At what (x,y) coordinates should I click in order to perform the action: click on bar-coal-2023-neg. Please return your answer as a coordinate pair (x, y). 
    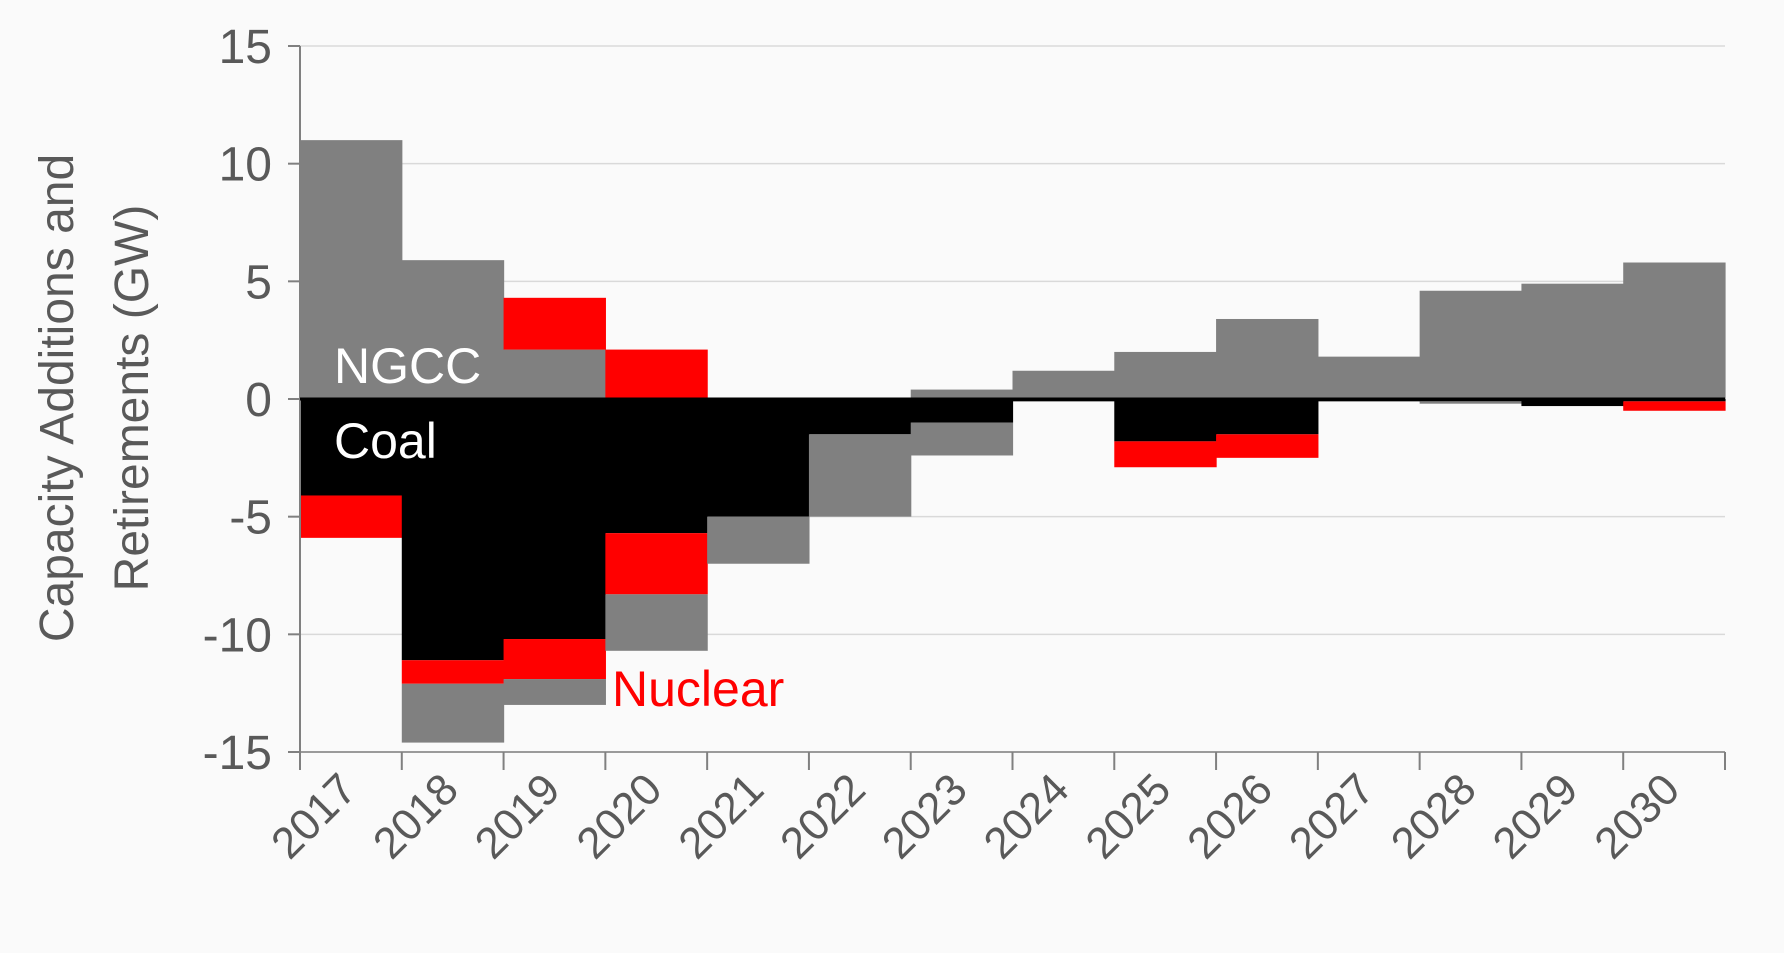
    Looking at the image, I should click on (962, 411).